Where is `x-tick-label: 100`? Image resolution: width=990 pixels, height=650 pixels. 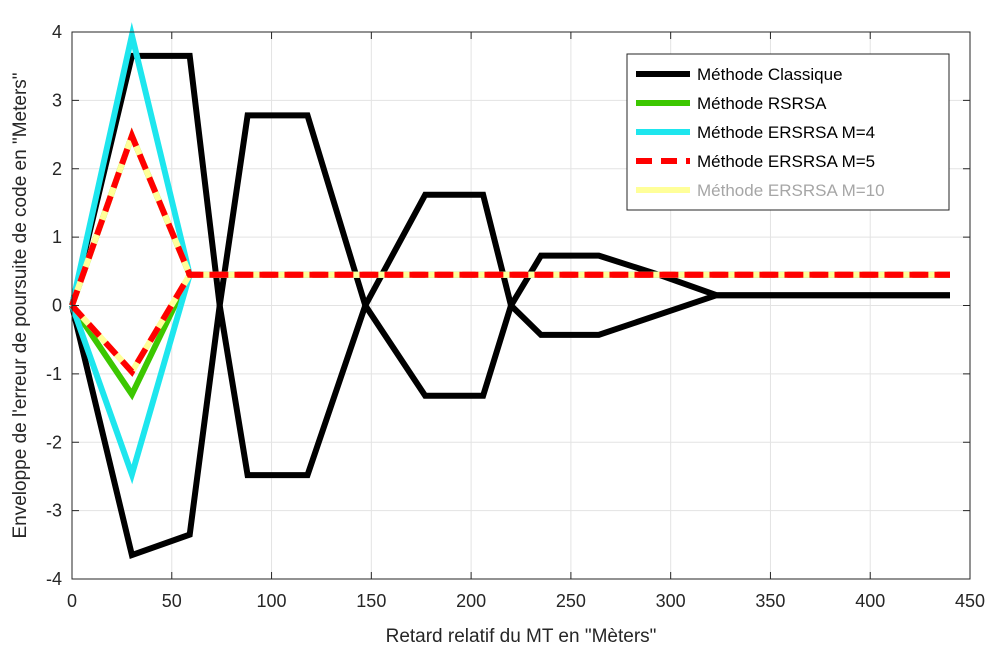 x-tick-label: 100 is located at coordinates (272, 601).